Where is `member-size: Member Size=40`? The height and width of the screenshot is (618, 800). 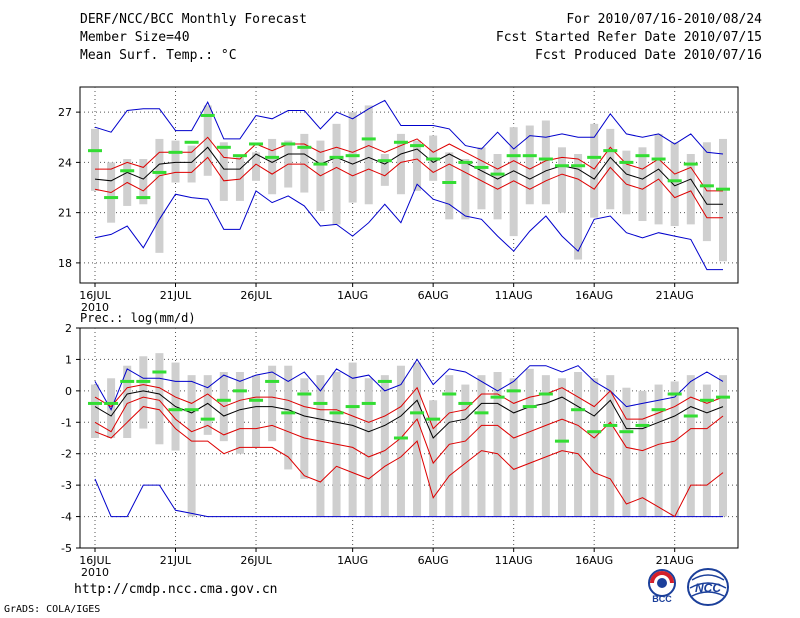 member-size: Member Size=40 is located at coordinates (135, 37).